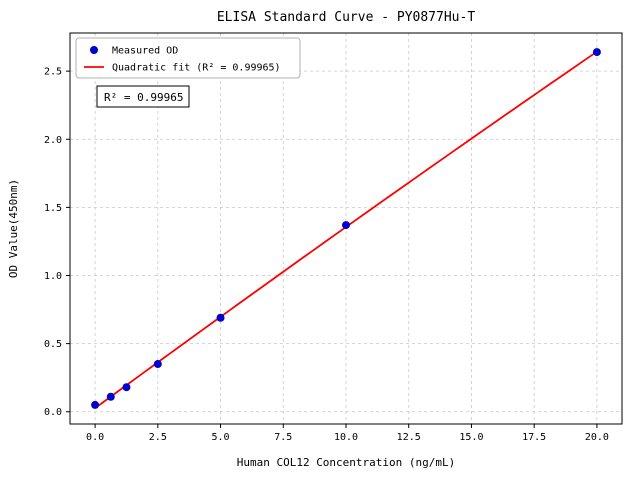 This screenshot has width=640, height=484. I want to click on legend-box, so click(188, 58).